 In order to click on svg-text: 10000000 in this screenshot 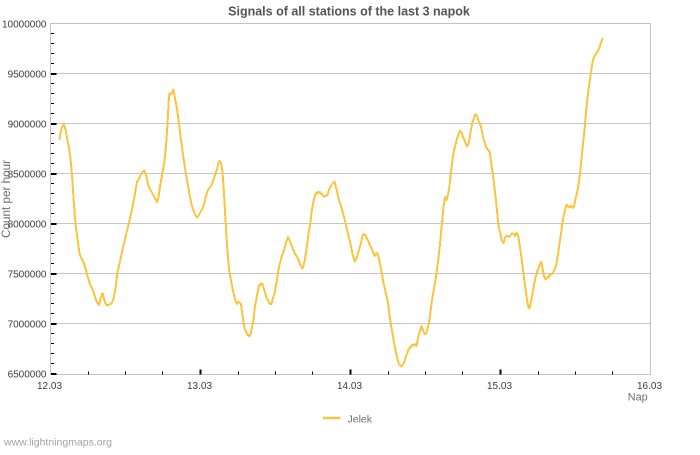, I will do `click(24, 25)`.